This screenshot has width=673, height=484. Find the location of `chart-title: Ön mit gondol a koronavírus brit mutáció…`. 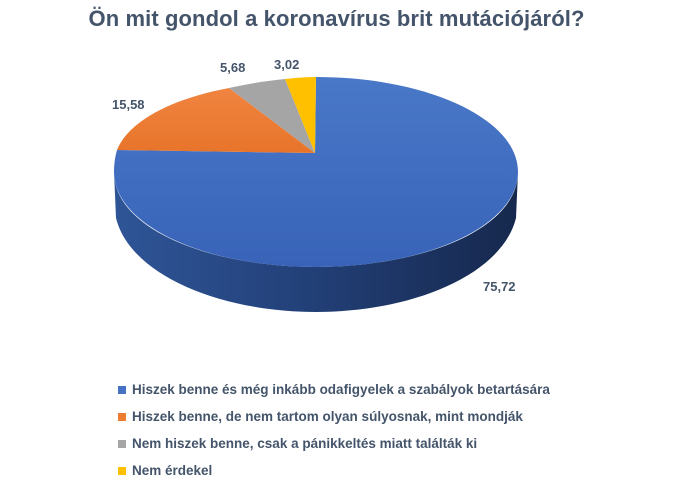

chart-title: Ön mit gondol a koronavírus brit mutáció… is located at coordinates (336, 18).